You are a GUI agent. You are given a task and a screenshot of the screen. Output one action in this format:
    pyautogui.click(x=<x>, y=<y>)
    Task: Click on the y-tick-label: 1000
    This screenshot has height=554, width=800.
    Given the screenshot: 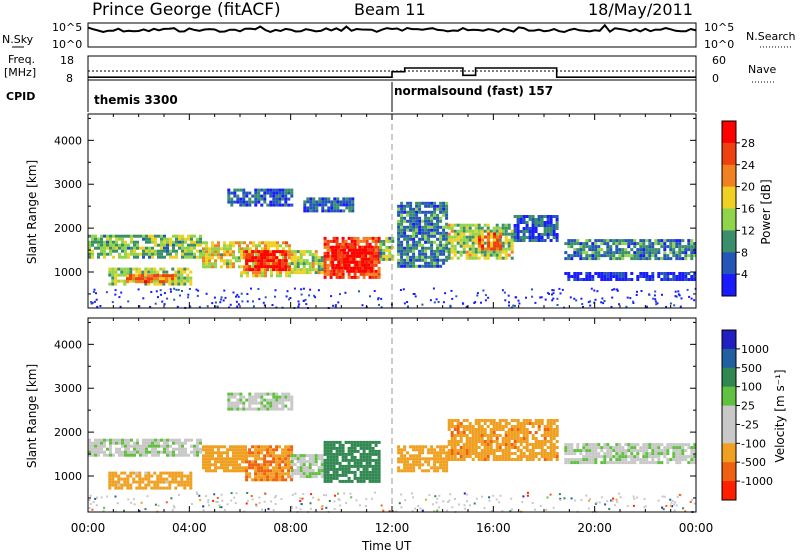 What is the action you would take?
    pyautogui.click(x=68, y=272)
    